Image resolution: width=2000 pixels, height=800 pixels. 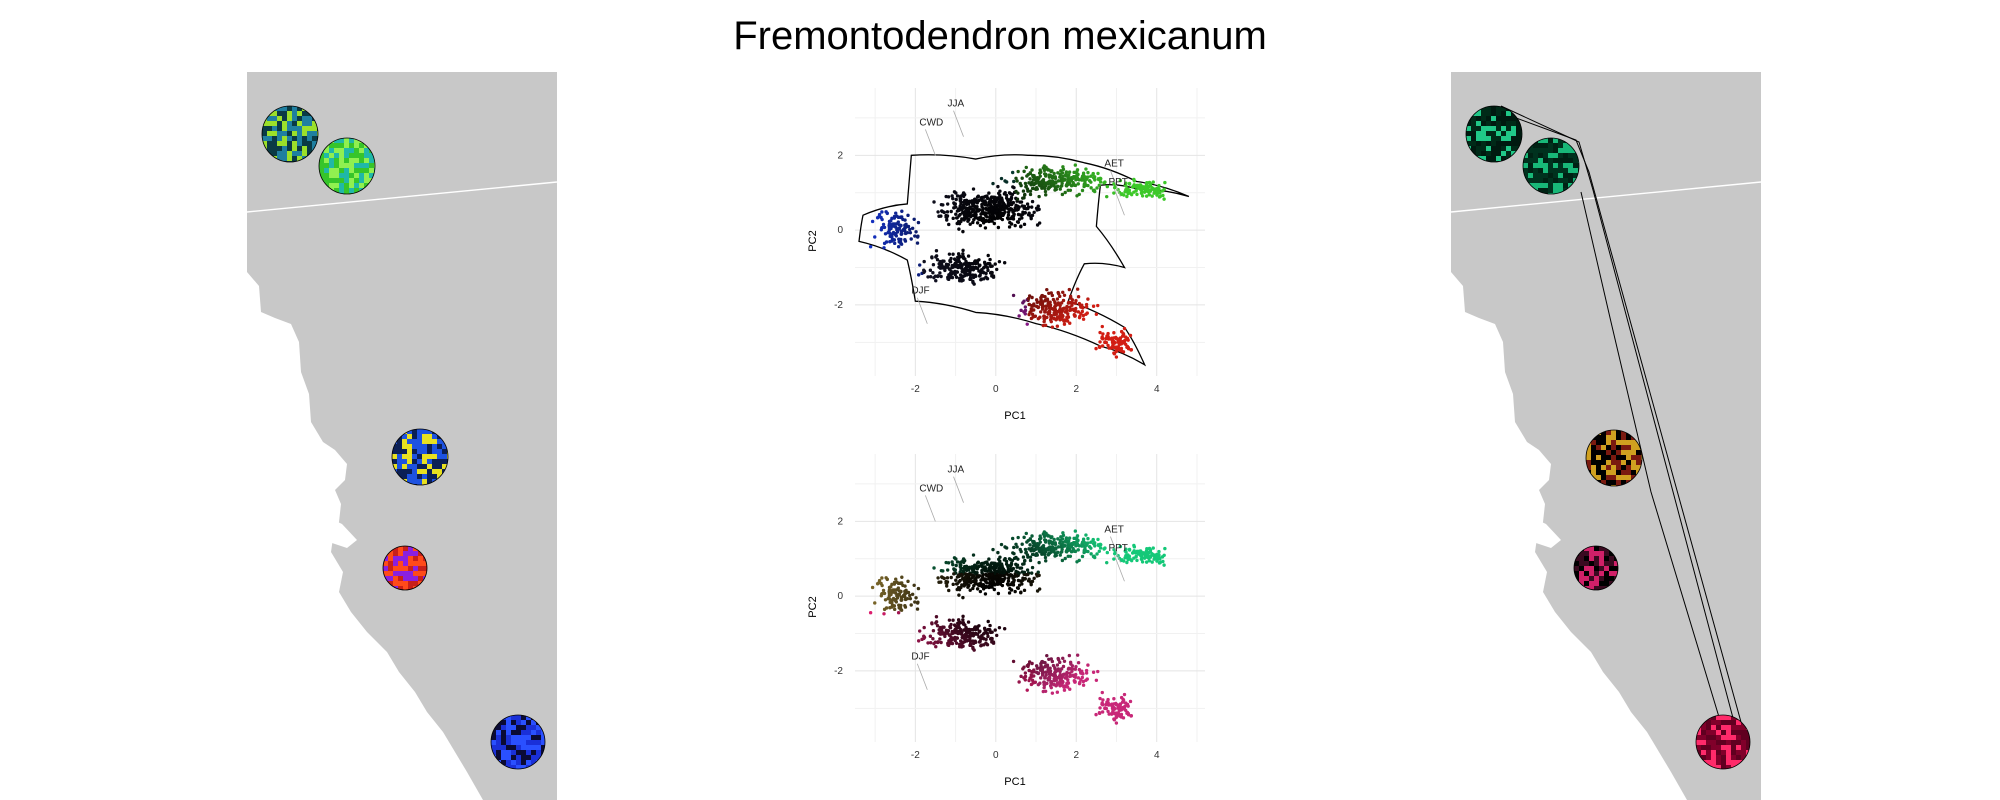 I want to click on loading-label-ppt: PPT, so click(x=1117, y=548).